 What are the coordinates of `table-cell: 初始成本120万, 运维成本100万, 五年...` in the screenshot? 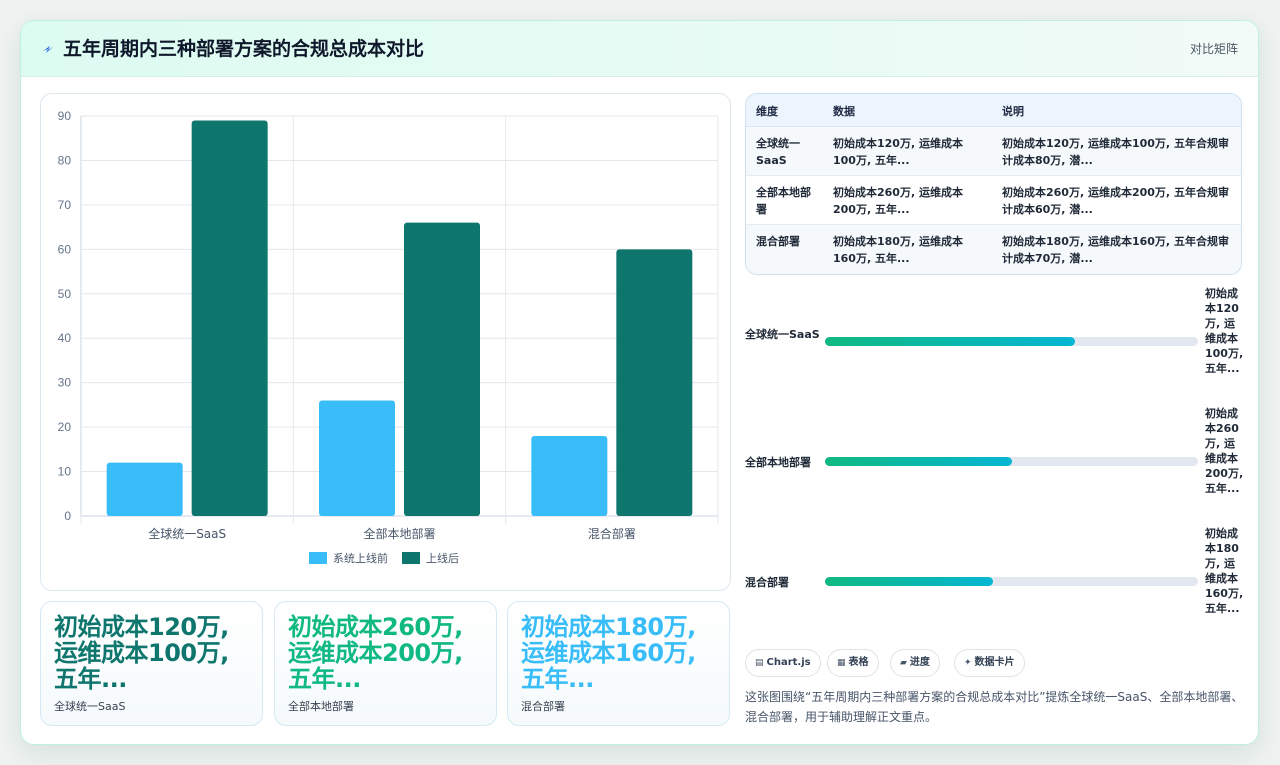 It's located at (898, 152).